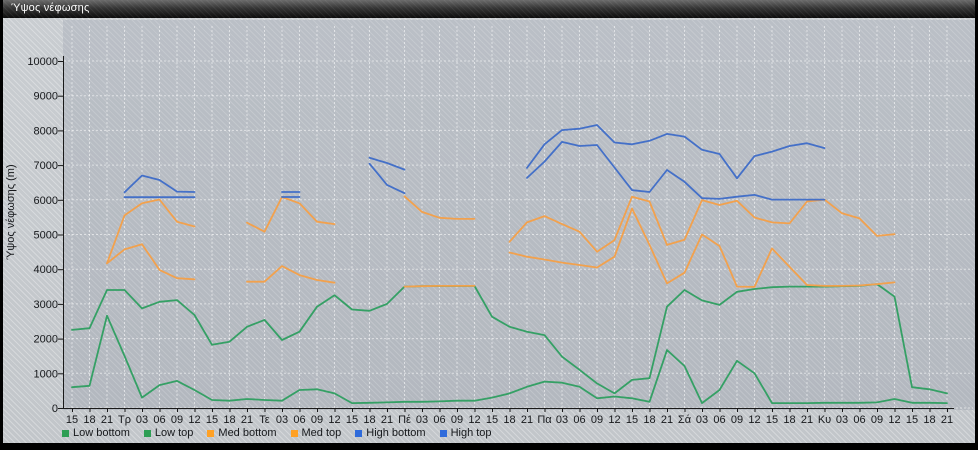 This screenshot has width=978, height=450. Describe the element at coordinates (11, 212) in the screenshot. I see `y-axis-label: Ύψος νέφωσης (m)` at that location.